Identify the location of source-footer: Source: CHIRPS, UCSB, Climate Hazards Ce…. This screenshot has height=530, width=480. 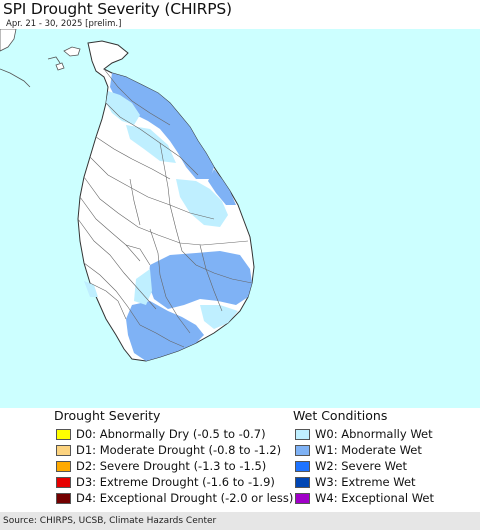
(240, 521).